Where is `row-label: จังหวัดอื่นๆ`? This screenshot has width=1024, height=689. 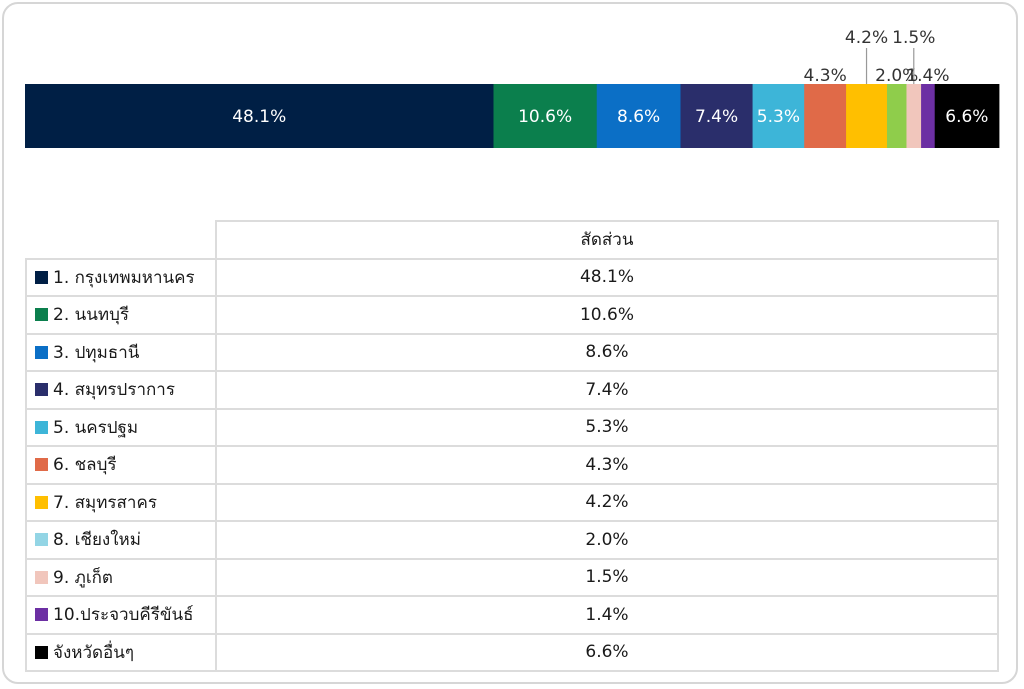
row-label: จังหวัดอื่นๆ is located at coordinates (94, 652).